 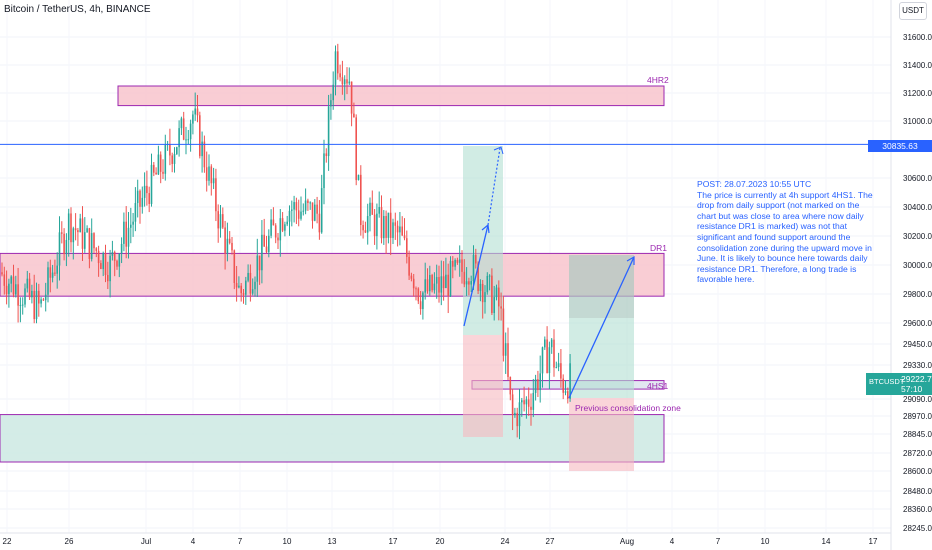 What do you see at coordinates (917, 65) in the screenshot?
I see `y-tick-label: 31400.00` at bounding box center [917, 65].